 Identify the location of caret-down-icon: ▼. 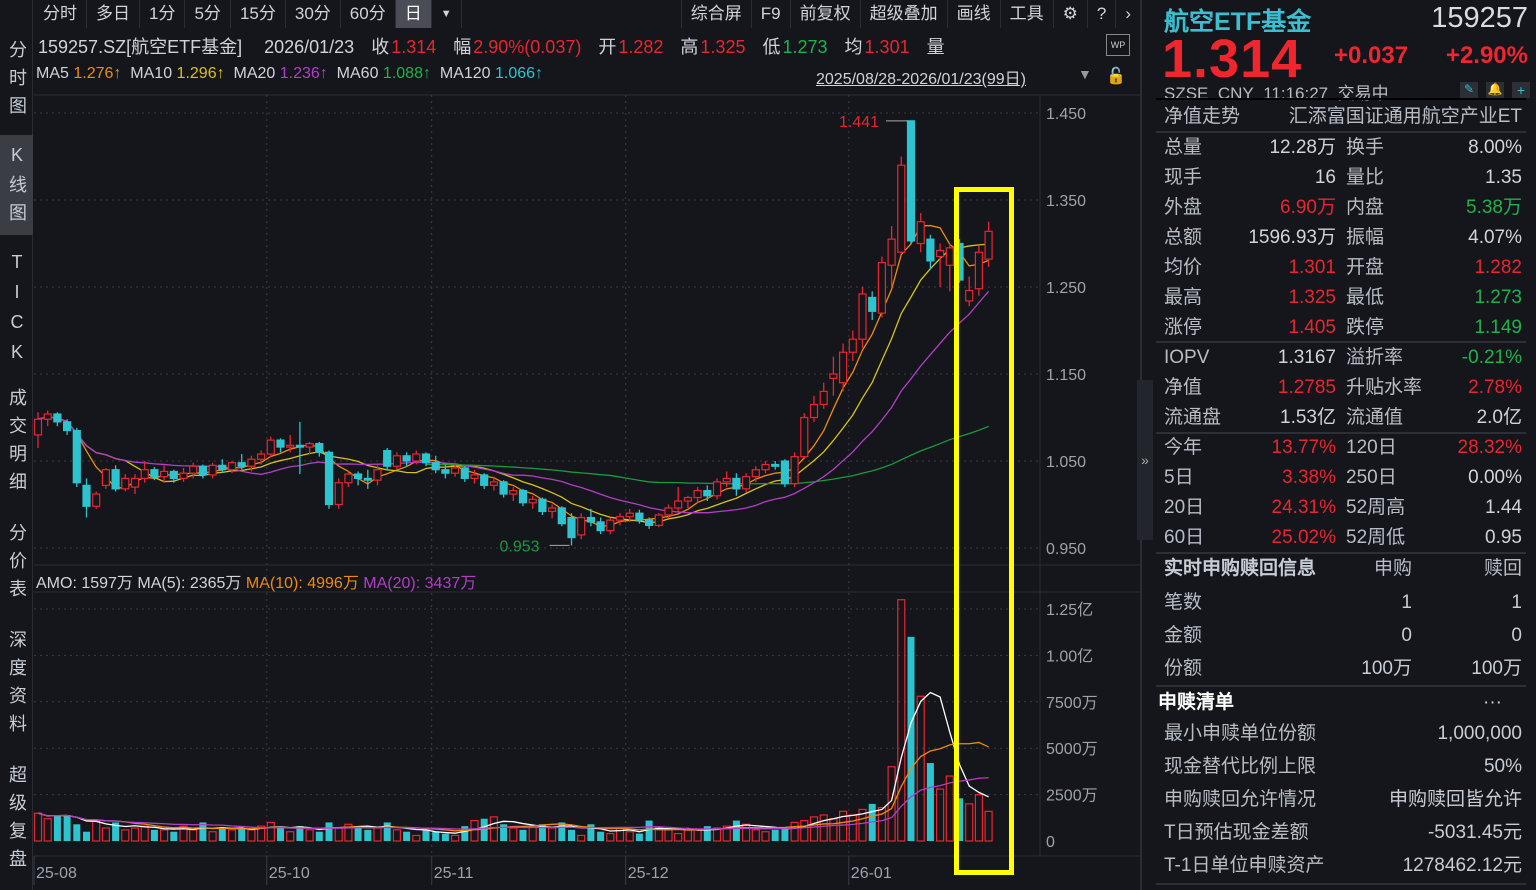
(447, 14).